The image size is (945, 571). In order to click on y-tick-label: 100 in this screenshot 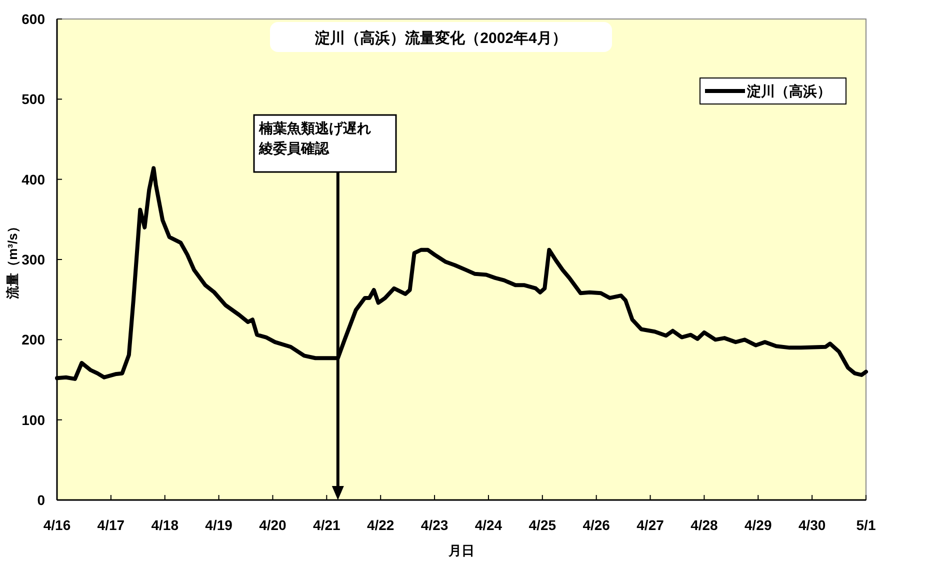, I will do `click(34, 420)`.